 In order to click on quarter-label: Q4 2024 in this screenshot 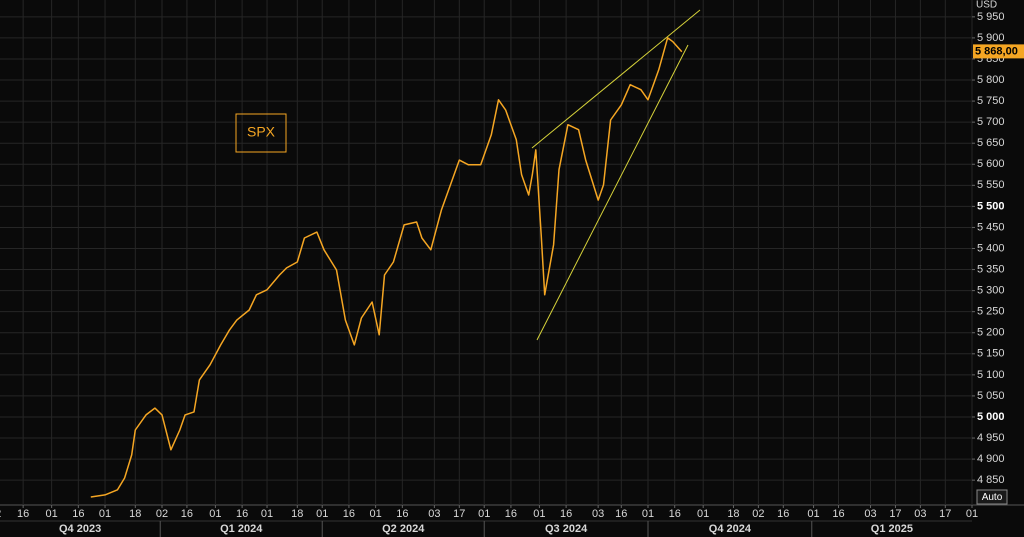, I will do `click(730, 529)`.